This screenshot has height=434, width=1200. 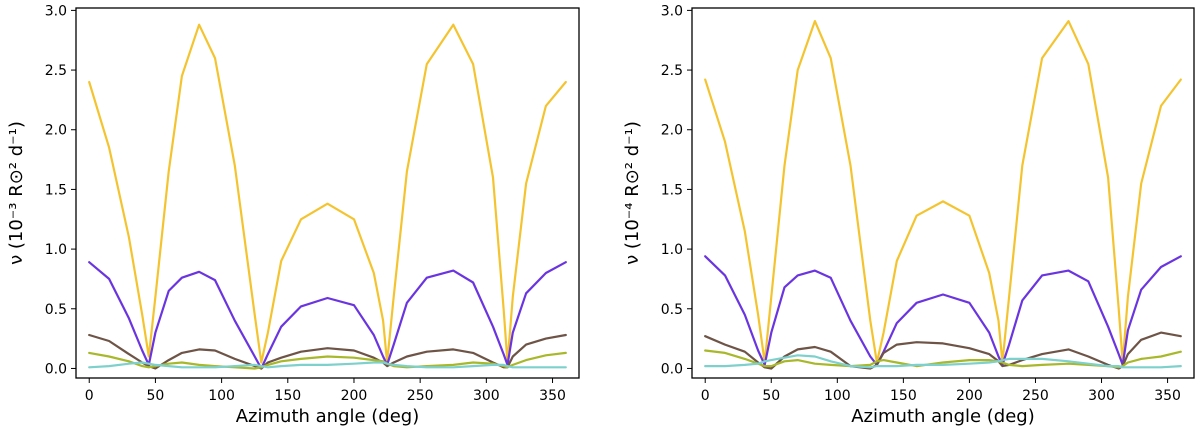 I want to click on y-axis-label: ν (10⁻³ R⊙² d⁻¹), so click(x=16, y=193).